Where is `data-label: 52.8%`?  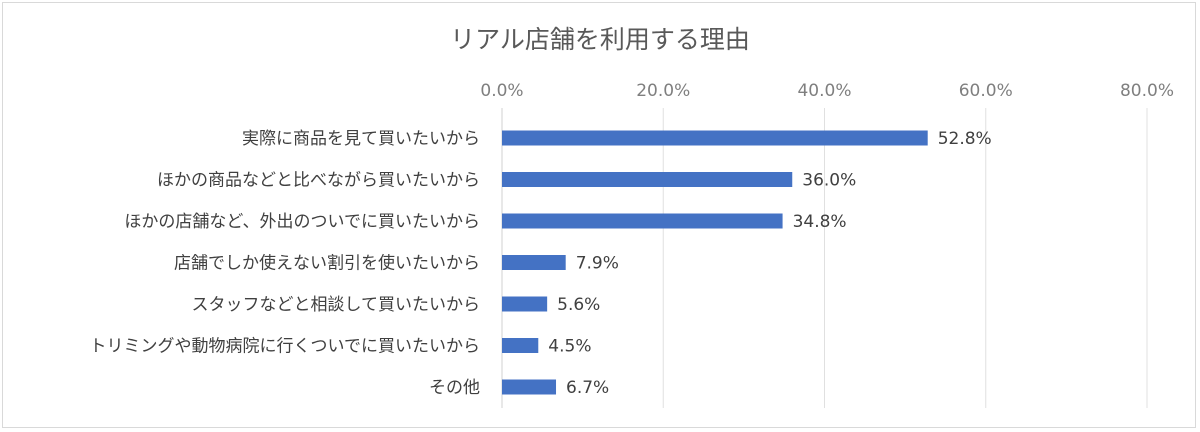
data-label: 52.8% is located at coordinates (965, 139).